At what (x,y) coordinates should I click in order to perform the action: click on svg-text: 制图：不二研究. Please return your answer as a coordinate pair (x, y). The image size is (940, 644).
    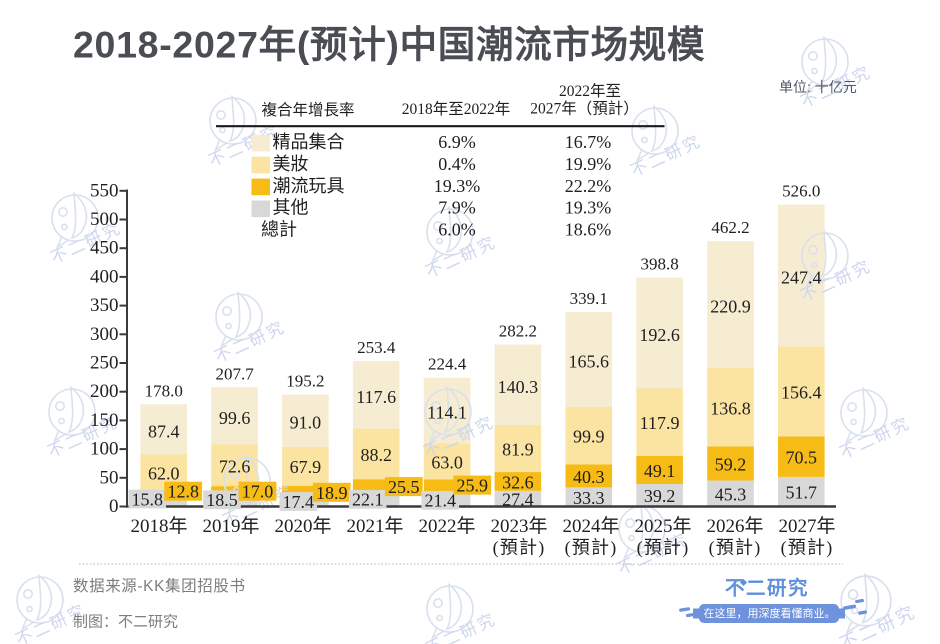
    Looking at the image, I should click on (125, 621).